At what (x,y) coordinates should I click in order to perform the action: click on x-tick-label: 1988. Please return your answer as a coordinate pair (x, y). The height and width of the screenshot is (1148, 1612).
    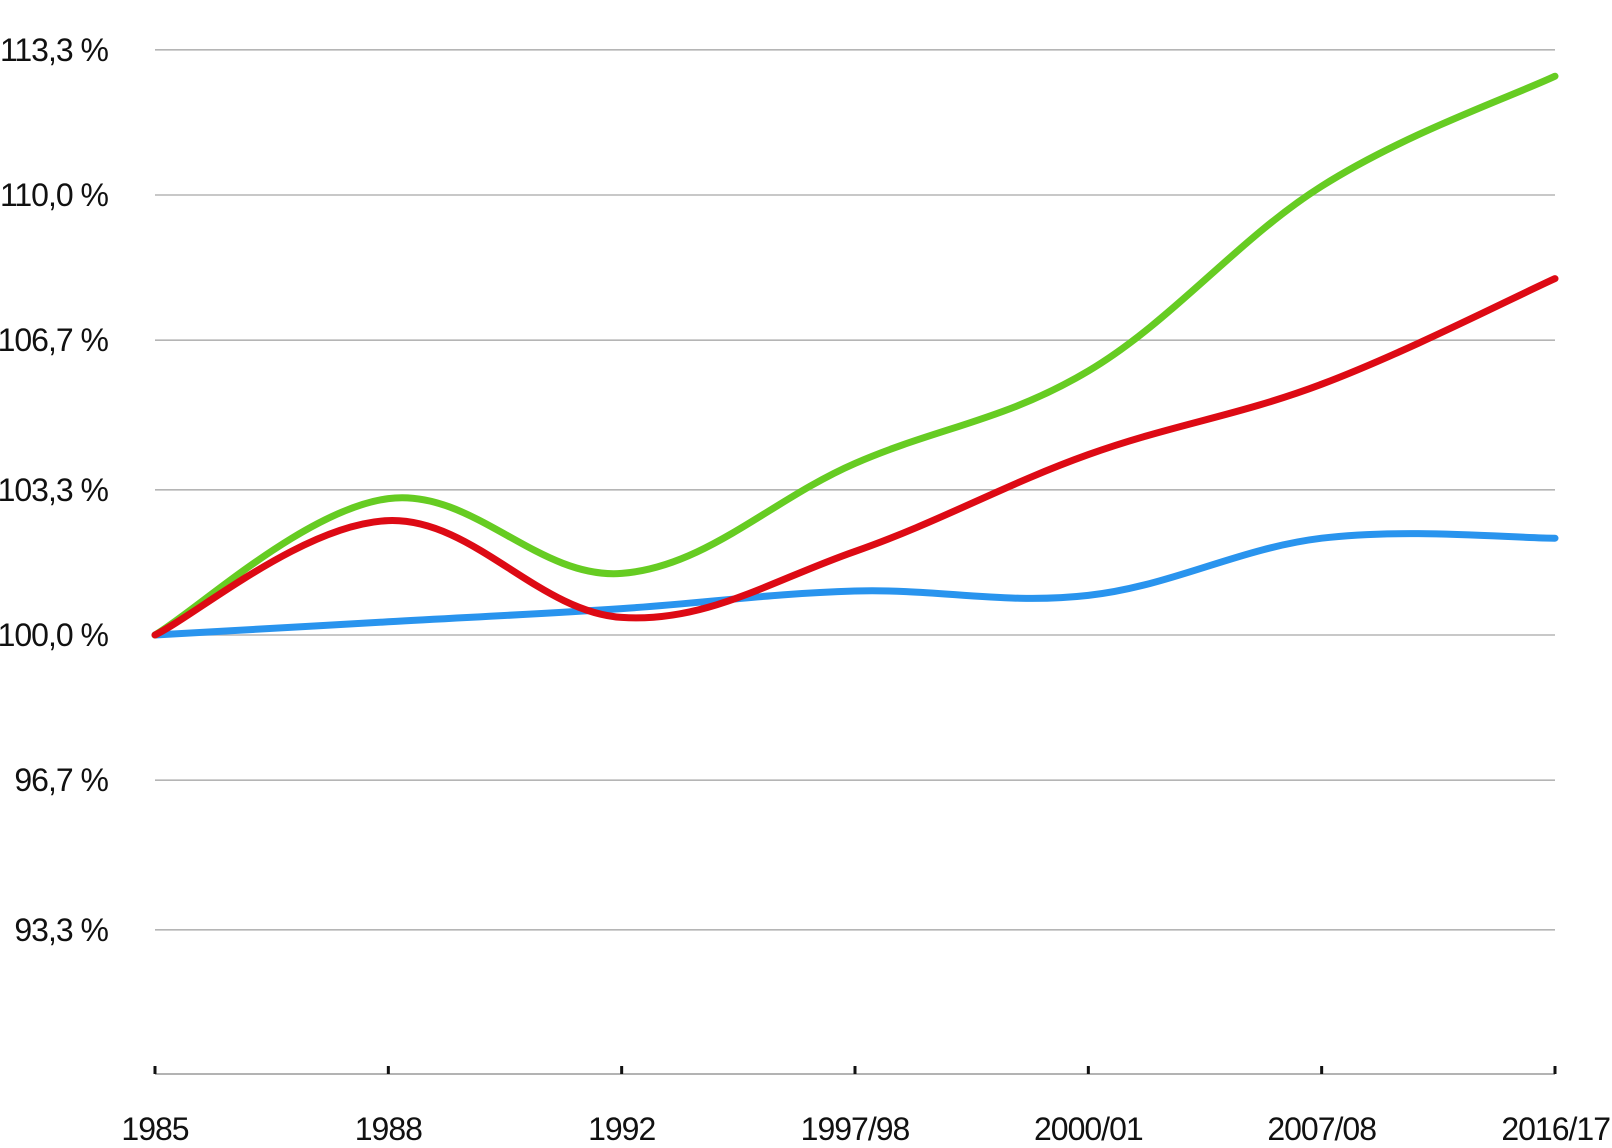
    Looking at the image, I should click on (388, 1129).